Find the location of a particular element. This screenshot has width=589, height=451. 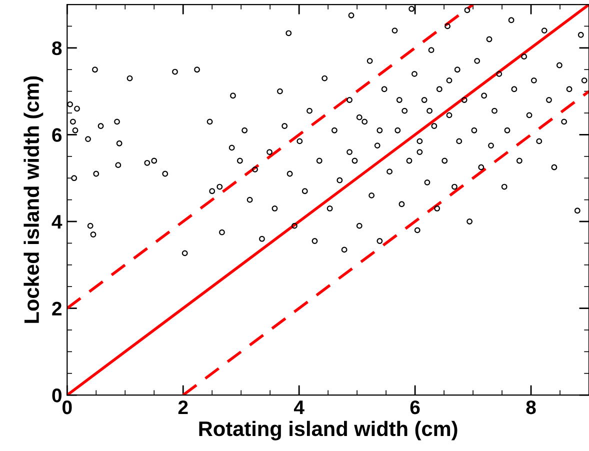

x-tick-label: 4 is located at coordinates (299, 407).